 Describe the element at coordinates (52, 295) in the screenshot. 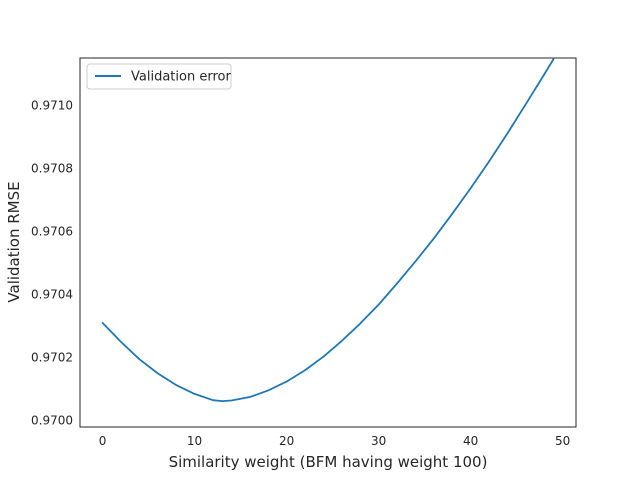

I see `y-tick-label: 0.9704` at that location.